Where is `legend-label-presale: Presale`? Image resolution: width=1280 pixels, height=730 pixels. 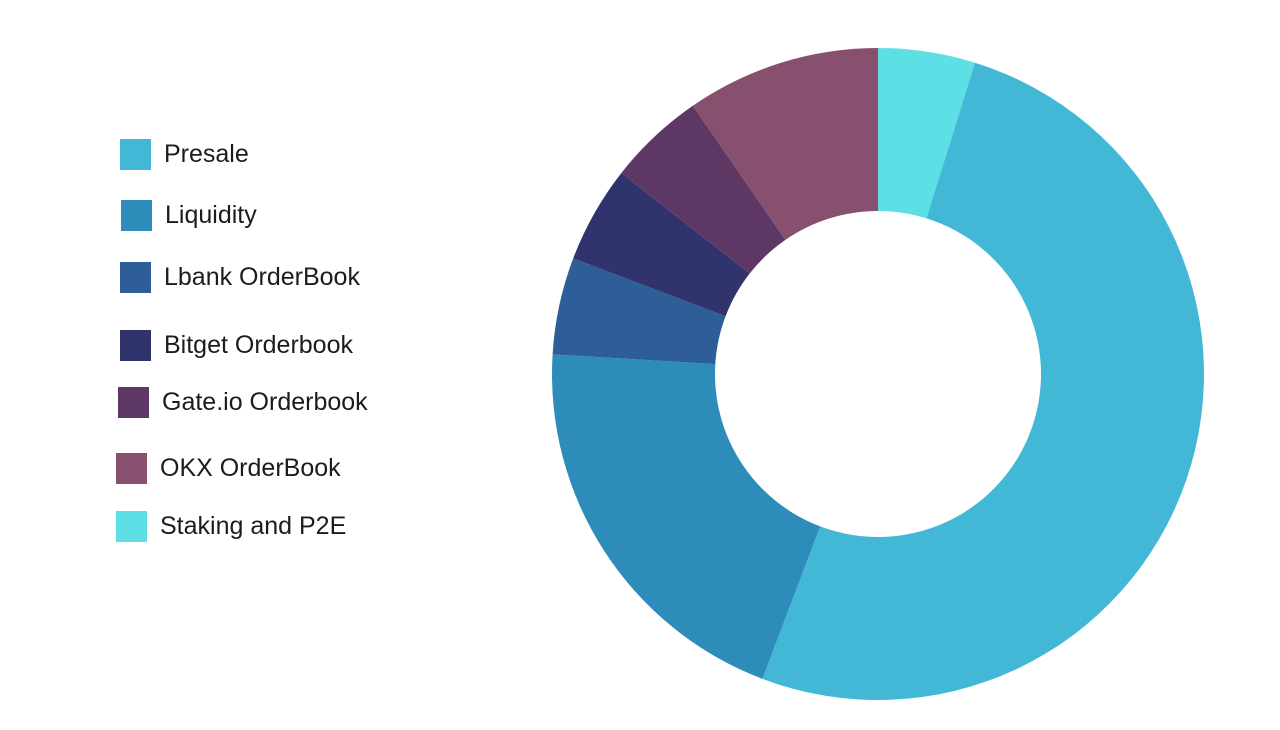 legend-label-presale: Presale is located at coordinates (206, 154).